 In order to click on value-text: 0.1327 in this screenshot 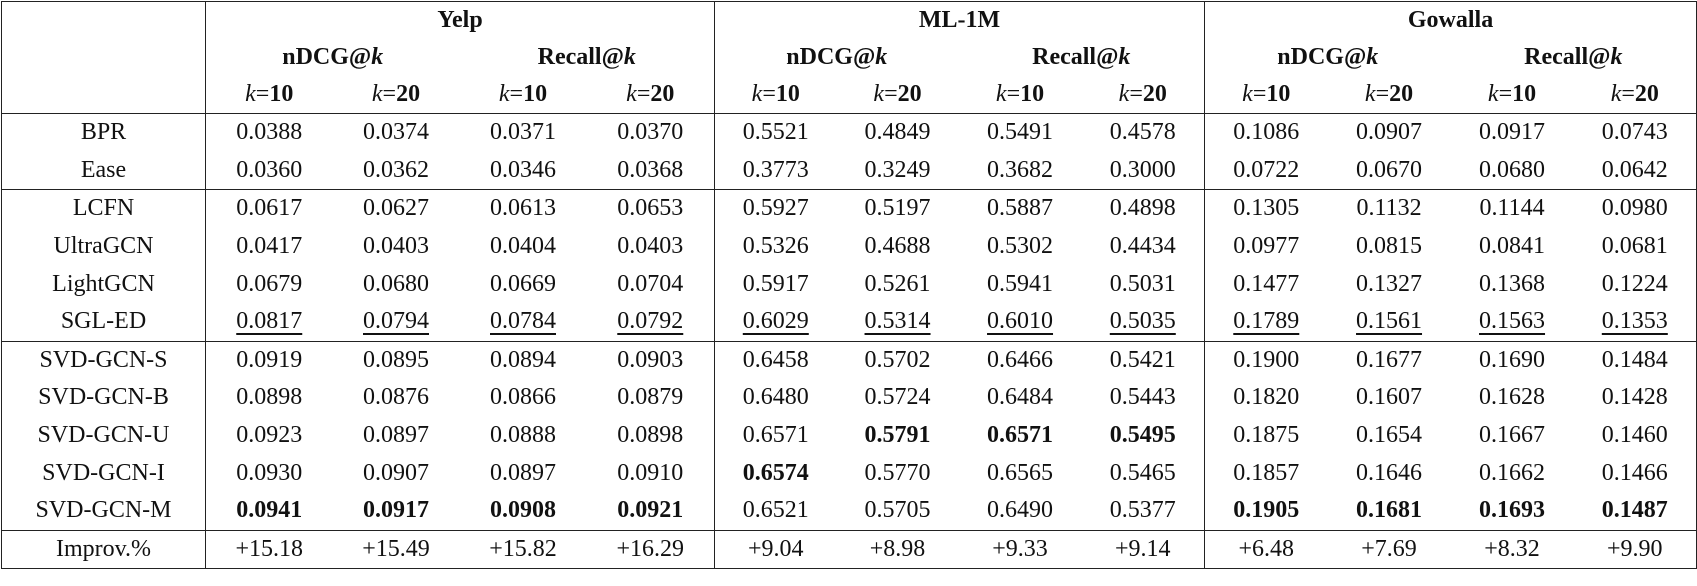, I will do `click(1389, 283)`.